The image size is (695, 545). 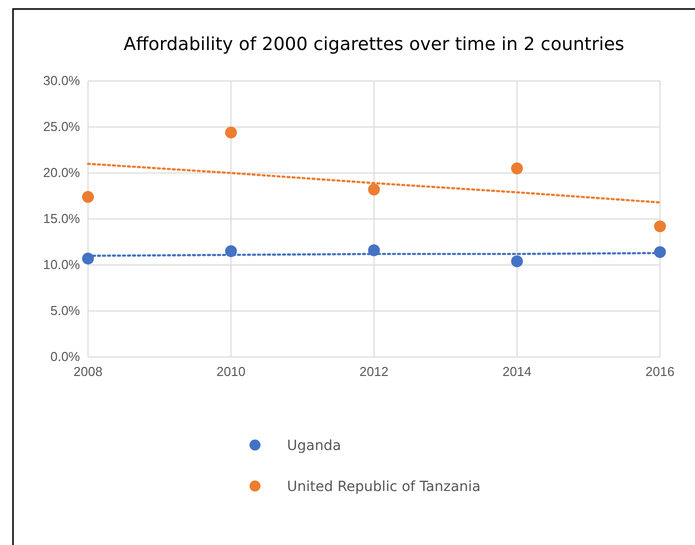 I want to click on legend-label: Uganda, so click(x=314, y=446).